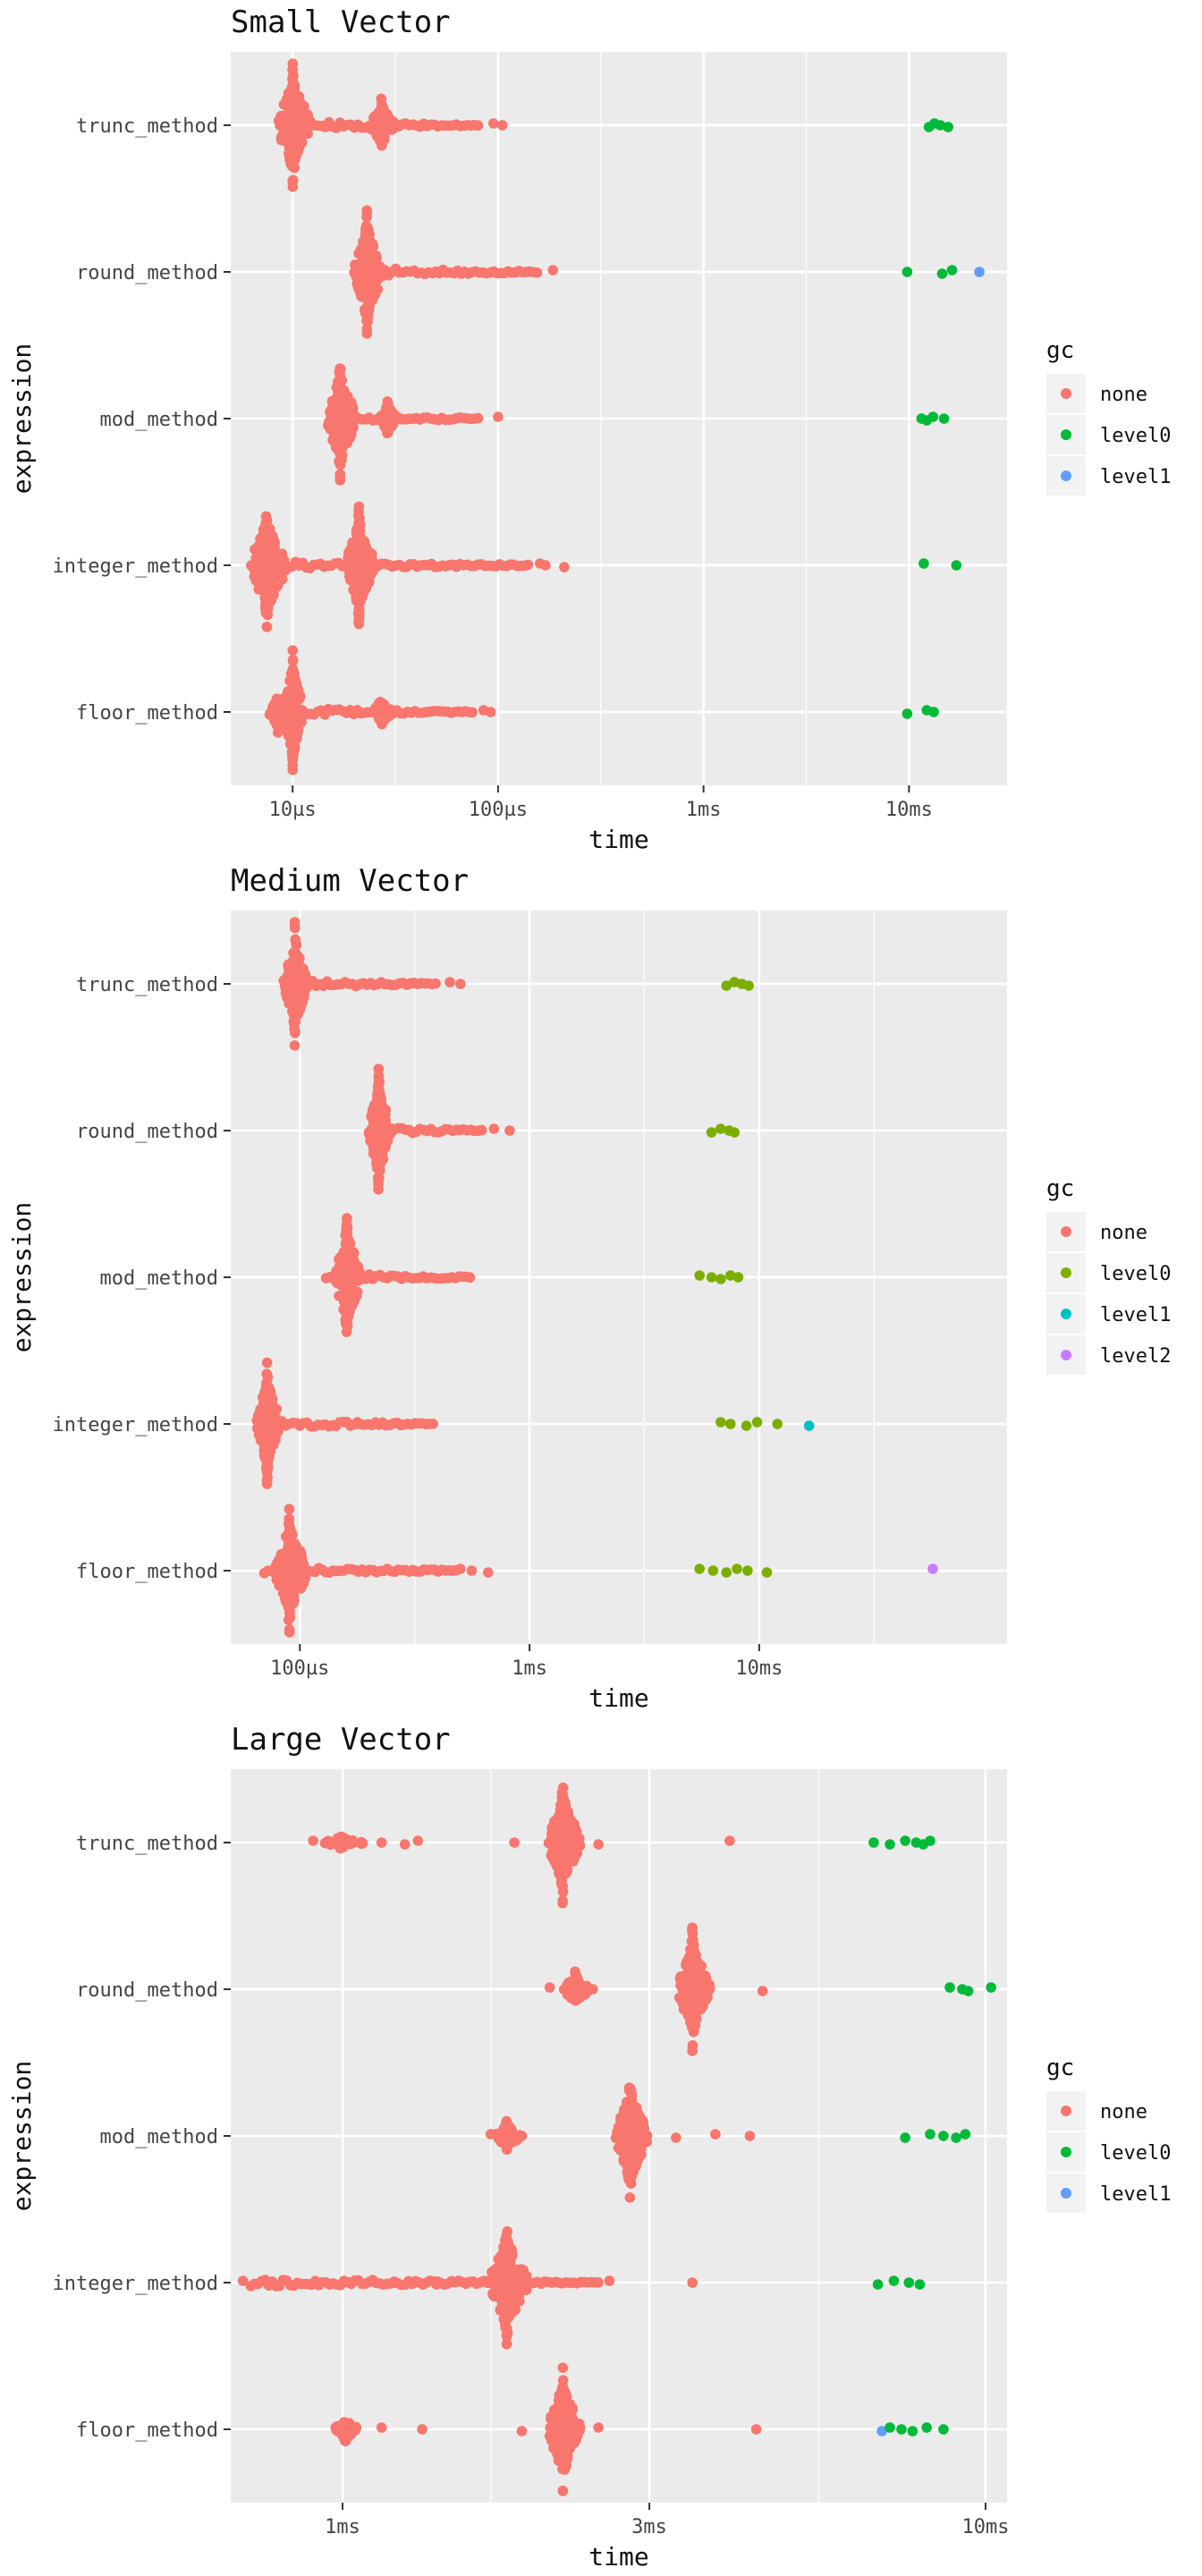  What do you see at coordinates (147, 273) in the screenshot?
I see `y-tick-label: round_method` at bounding box center [147, 273].